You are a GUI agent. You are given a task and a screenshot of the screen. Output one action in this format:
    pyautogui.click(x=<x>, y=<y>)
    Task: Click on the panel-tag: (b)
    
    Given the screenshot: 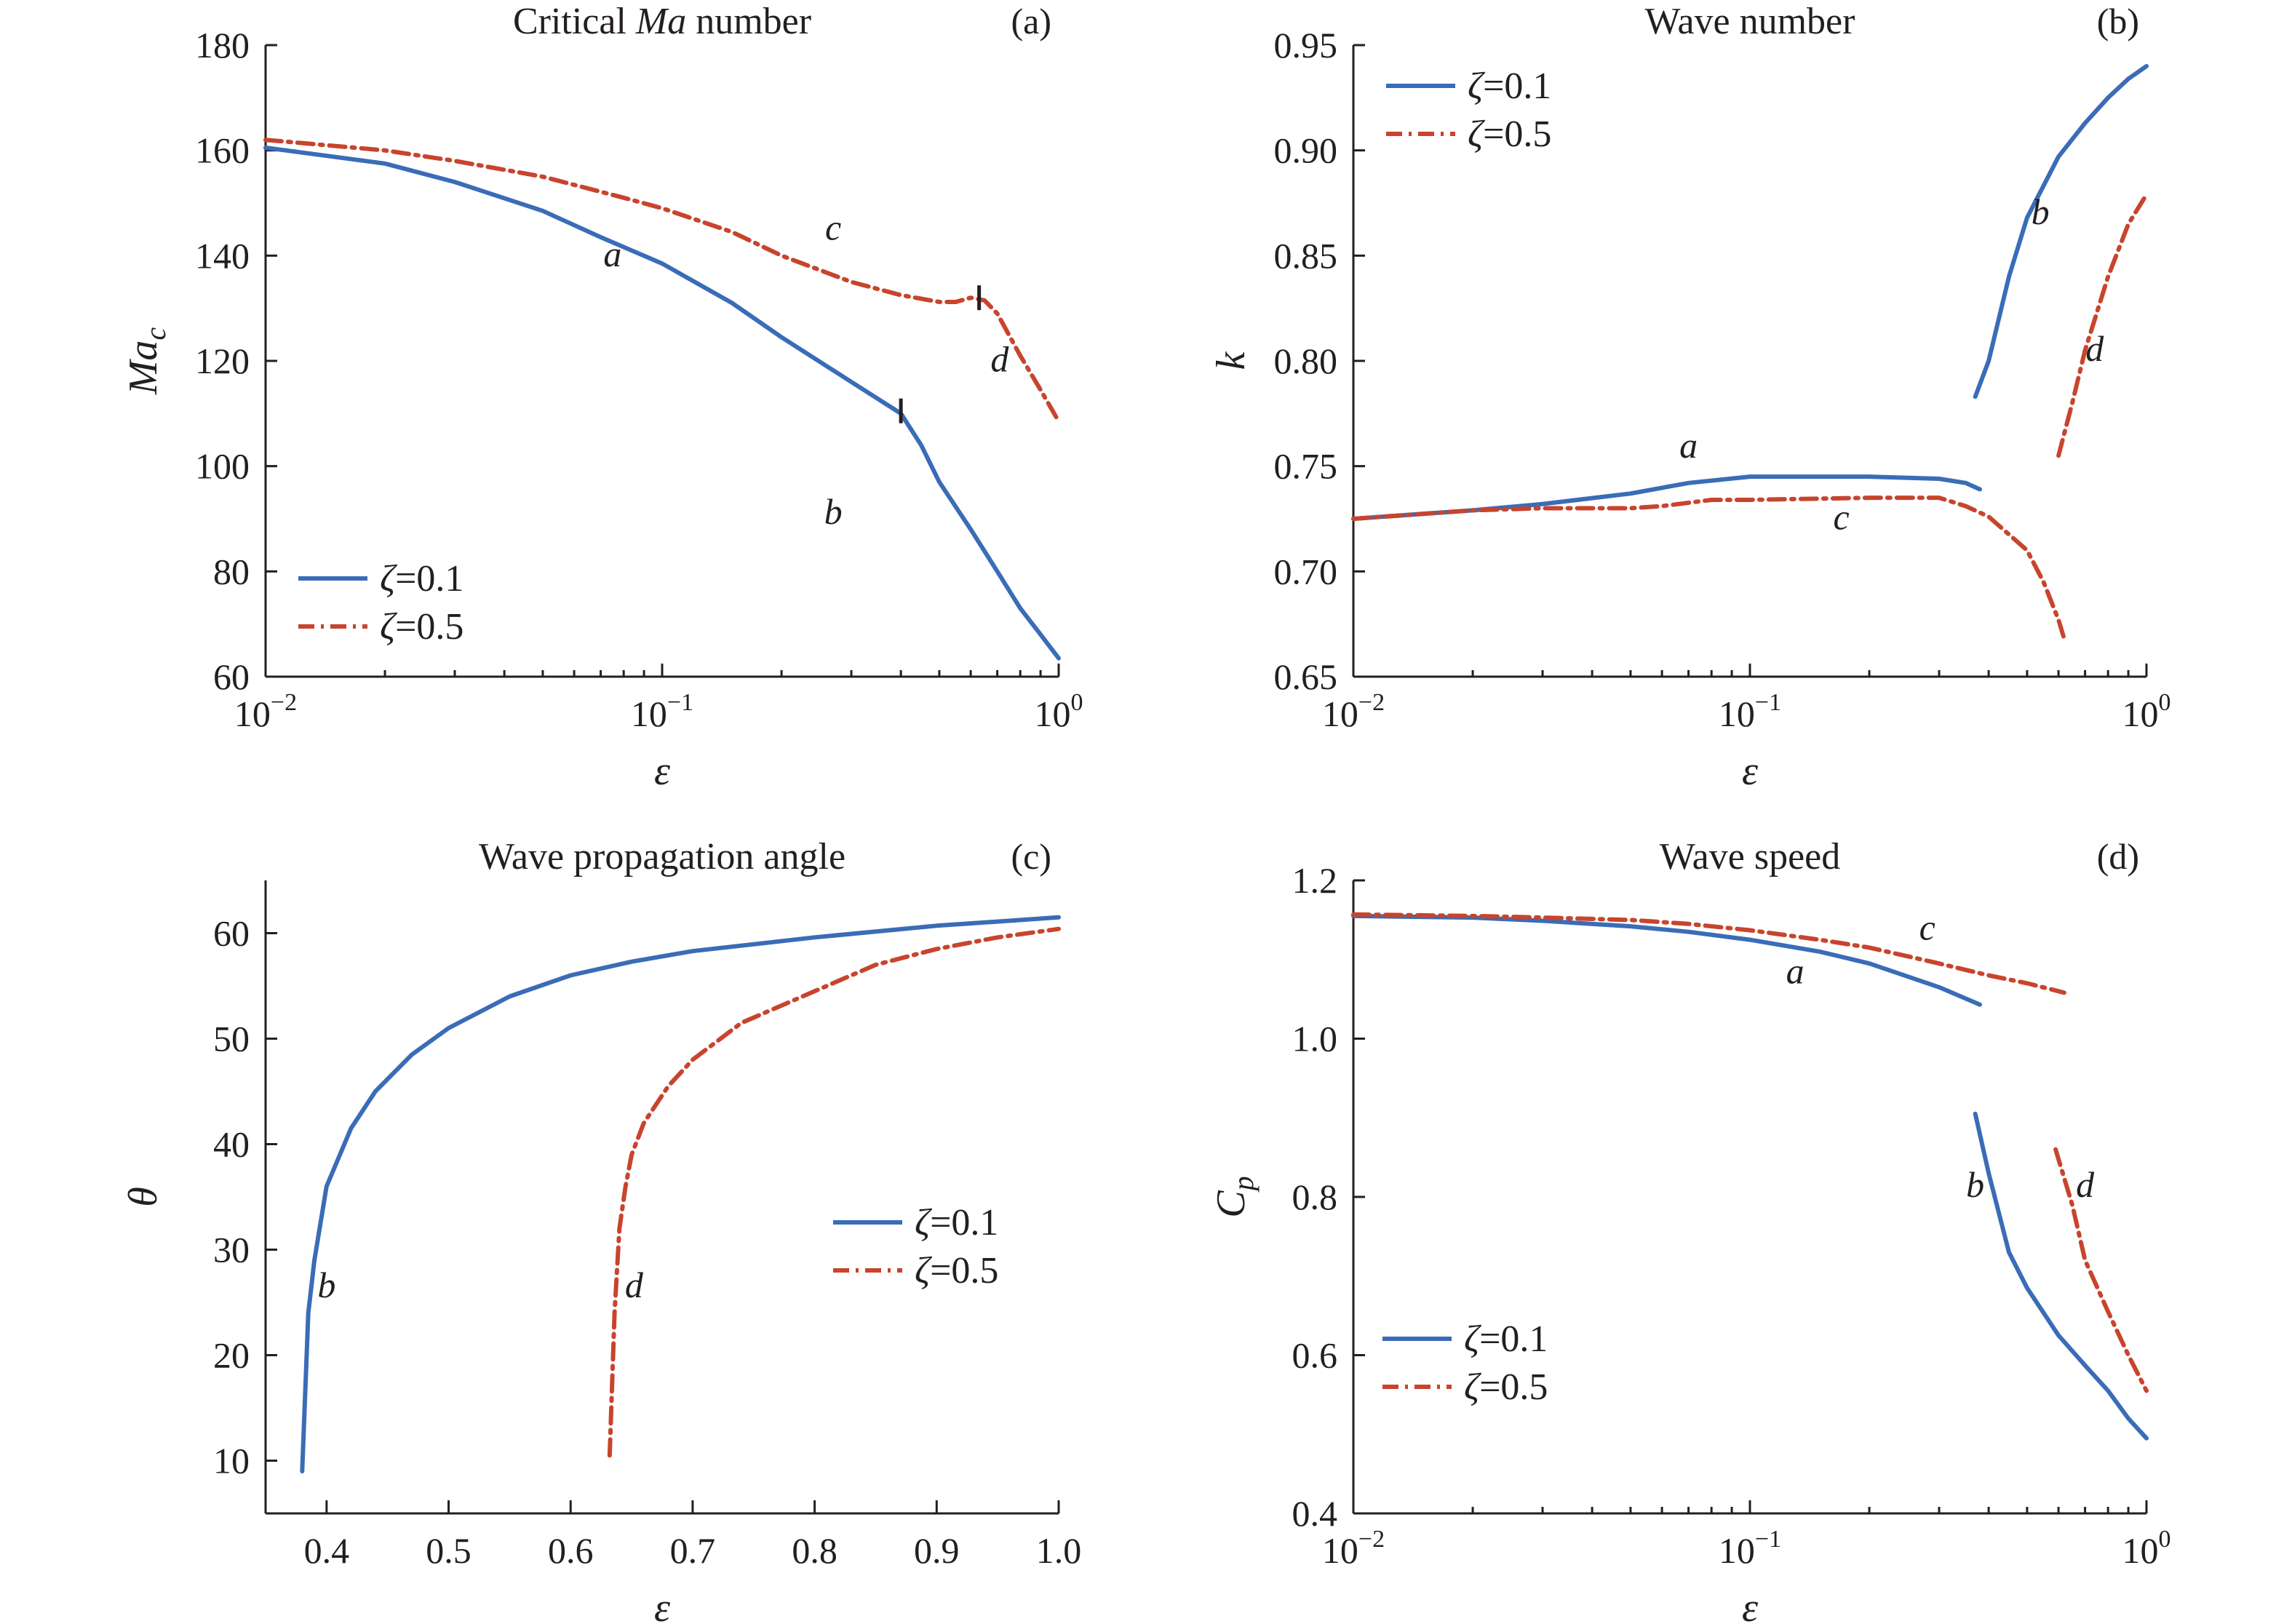 What is the action you would take?
    pyautogui.click(x=2118, y=21)
    